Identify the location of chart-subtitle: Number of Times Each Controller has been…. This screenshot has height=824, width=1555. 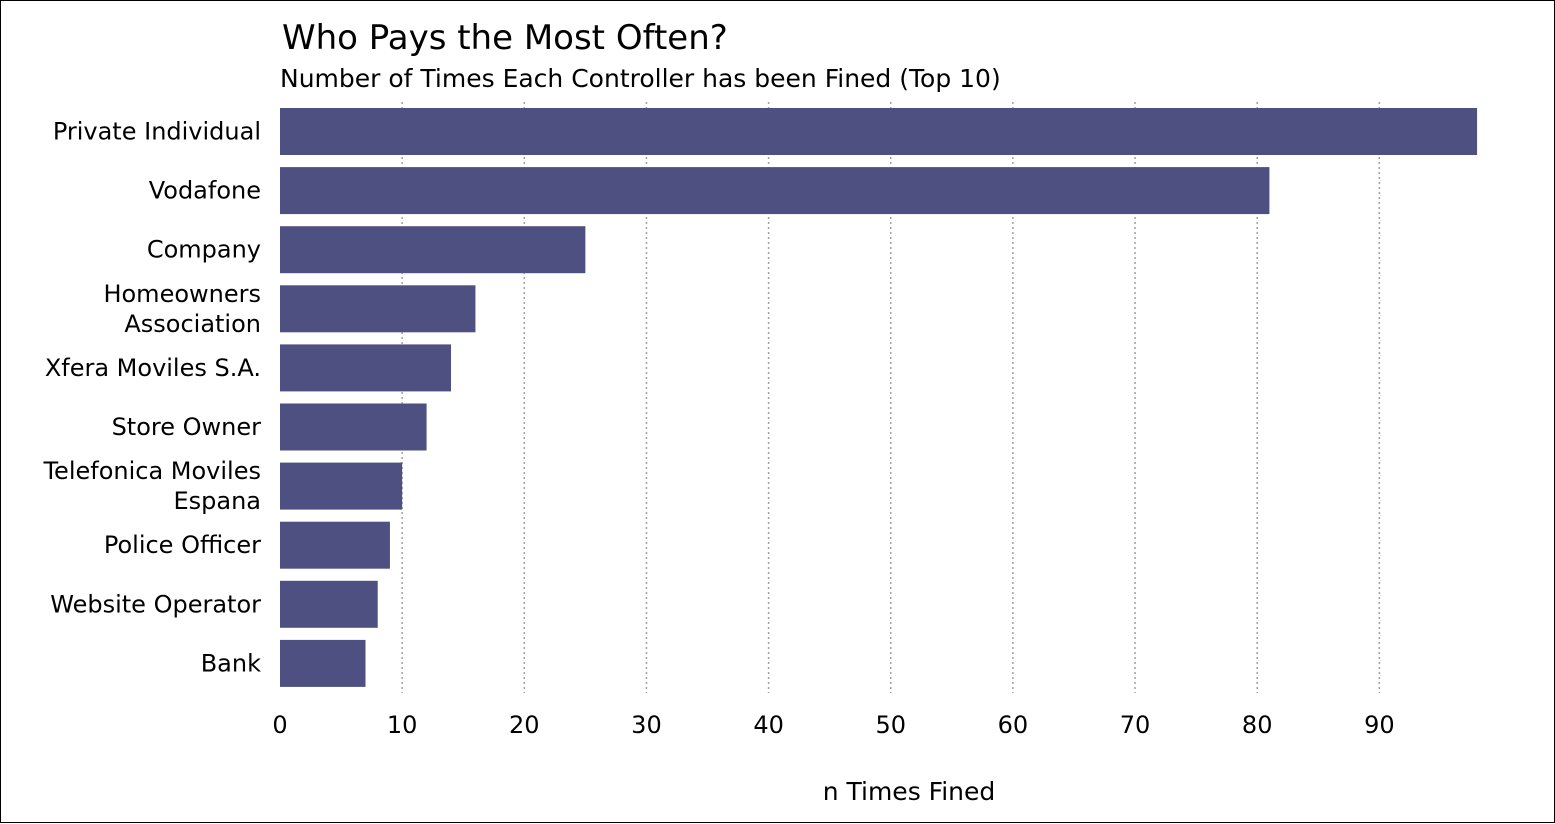
(640, 78).